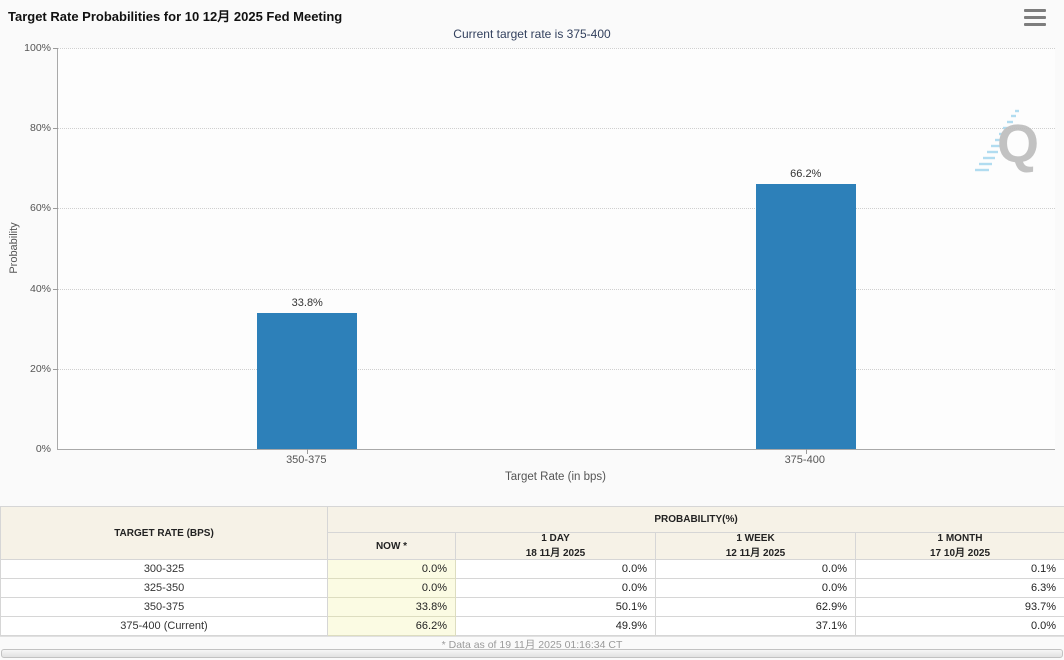  Describe the element at coordinates (1018, 144) in the screenshot. I see `watermark-letter: Q` at that location.